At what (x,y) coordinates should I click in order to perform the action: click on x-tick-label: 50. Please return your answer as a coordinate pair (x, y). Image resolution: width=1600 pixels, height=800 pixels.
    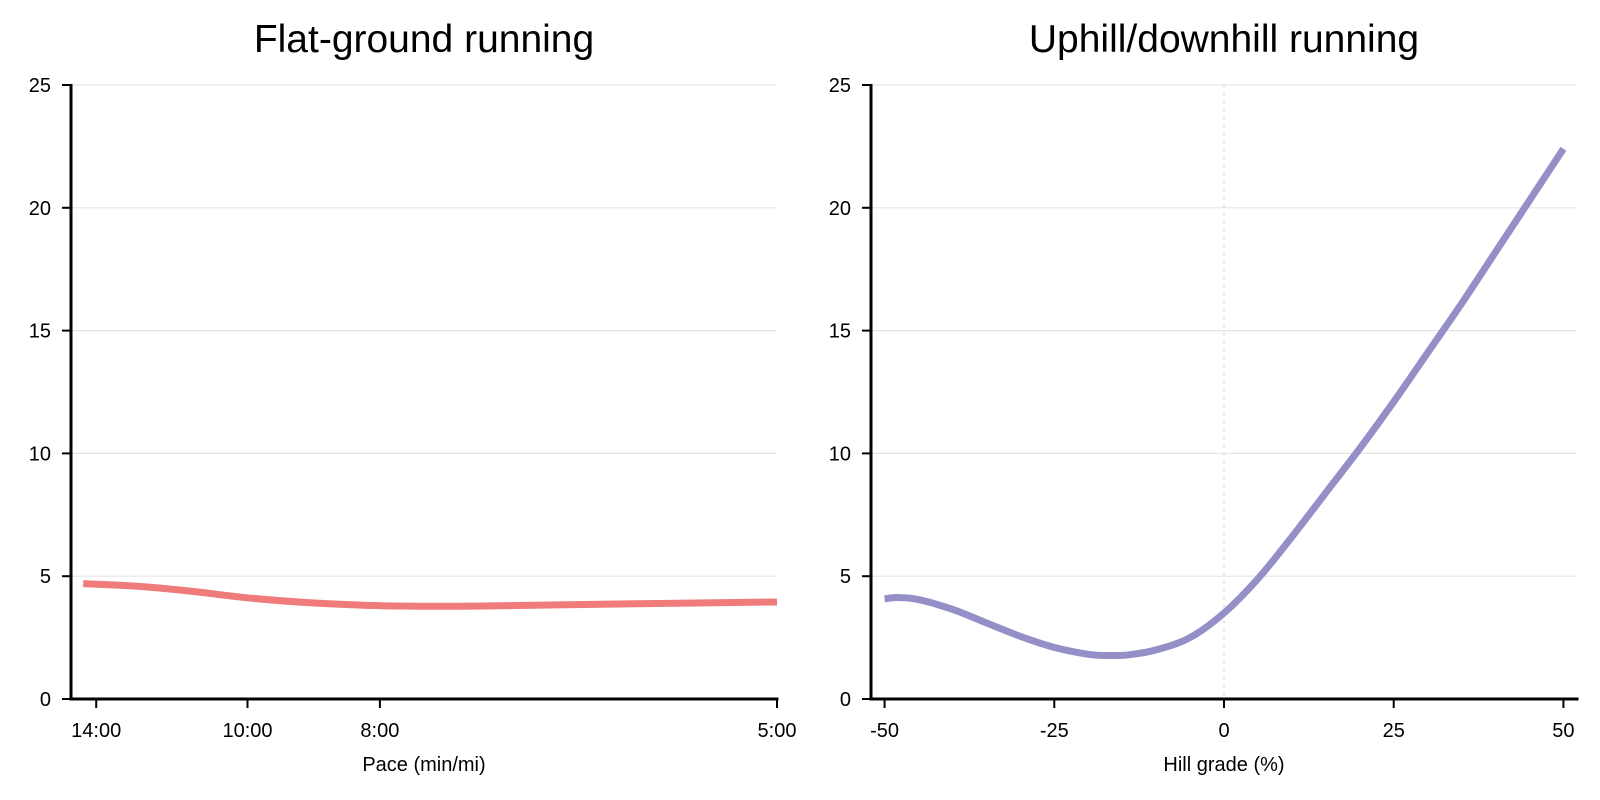
    Looking at the image, I should click on (1563, 731).